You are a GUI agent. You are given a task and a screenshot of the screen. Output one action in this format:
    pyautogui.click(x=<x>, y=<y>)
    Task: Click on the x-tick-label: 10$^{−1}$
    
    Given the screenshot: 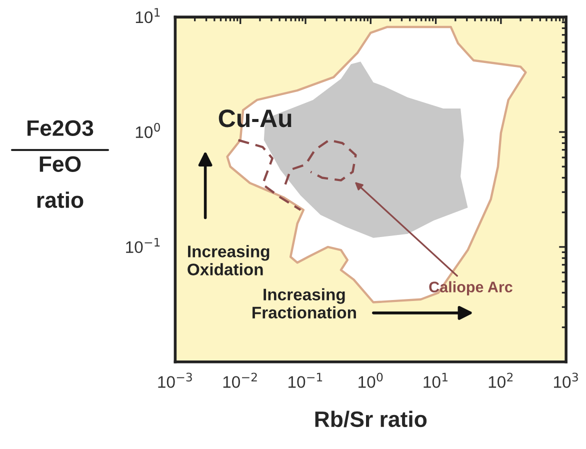 What is the action you would take?
    pyautogui.click(x=305, y=380)
    